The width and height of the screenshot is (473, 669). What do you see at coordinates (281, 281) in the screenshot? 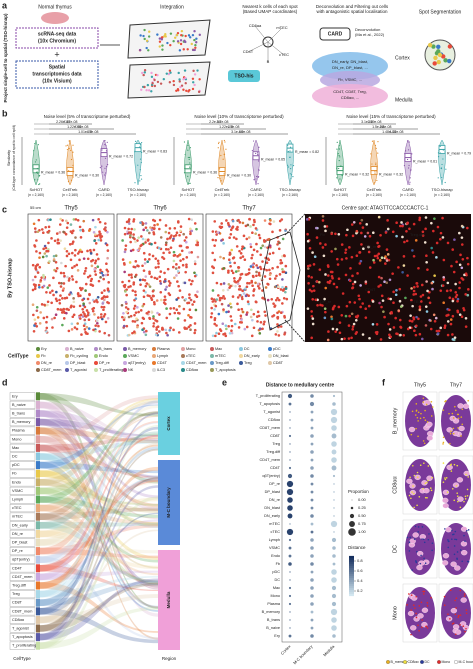
I see `zoom-hex` at bounding box center [281, 281].